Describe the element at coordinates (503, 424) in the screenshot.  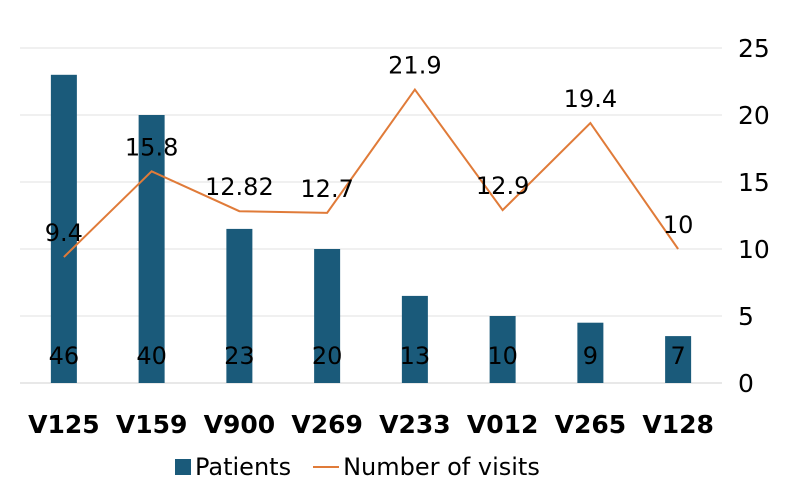
I see `x-tick-V012: V012` at that location.